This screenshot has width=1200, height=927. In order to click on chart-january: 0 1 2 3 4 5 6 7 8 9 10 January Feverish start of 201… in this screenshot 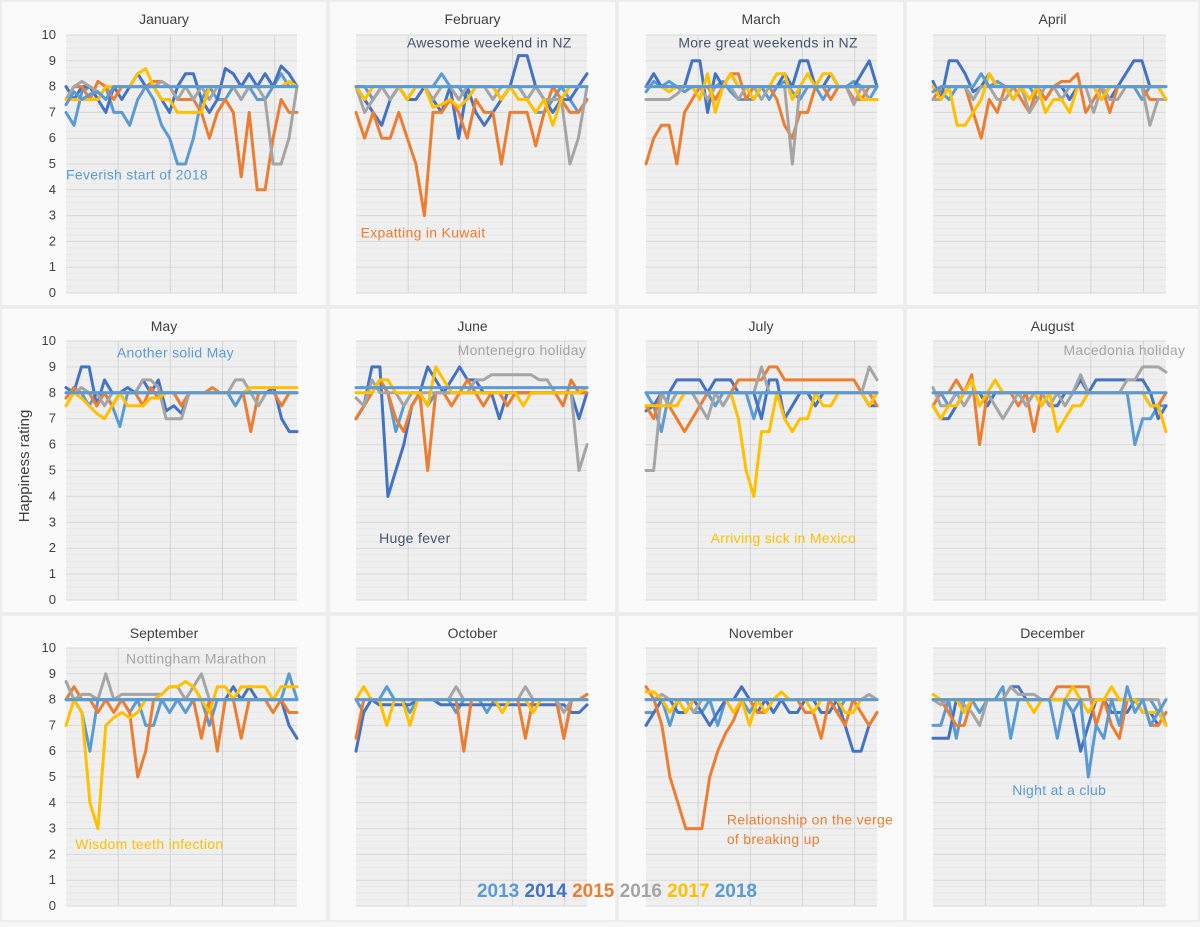, I will do `click(170, 155)`.